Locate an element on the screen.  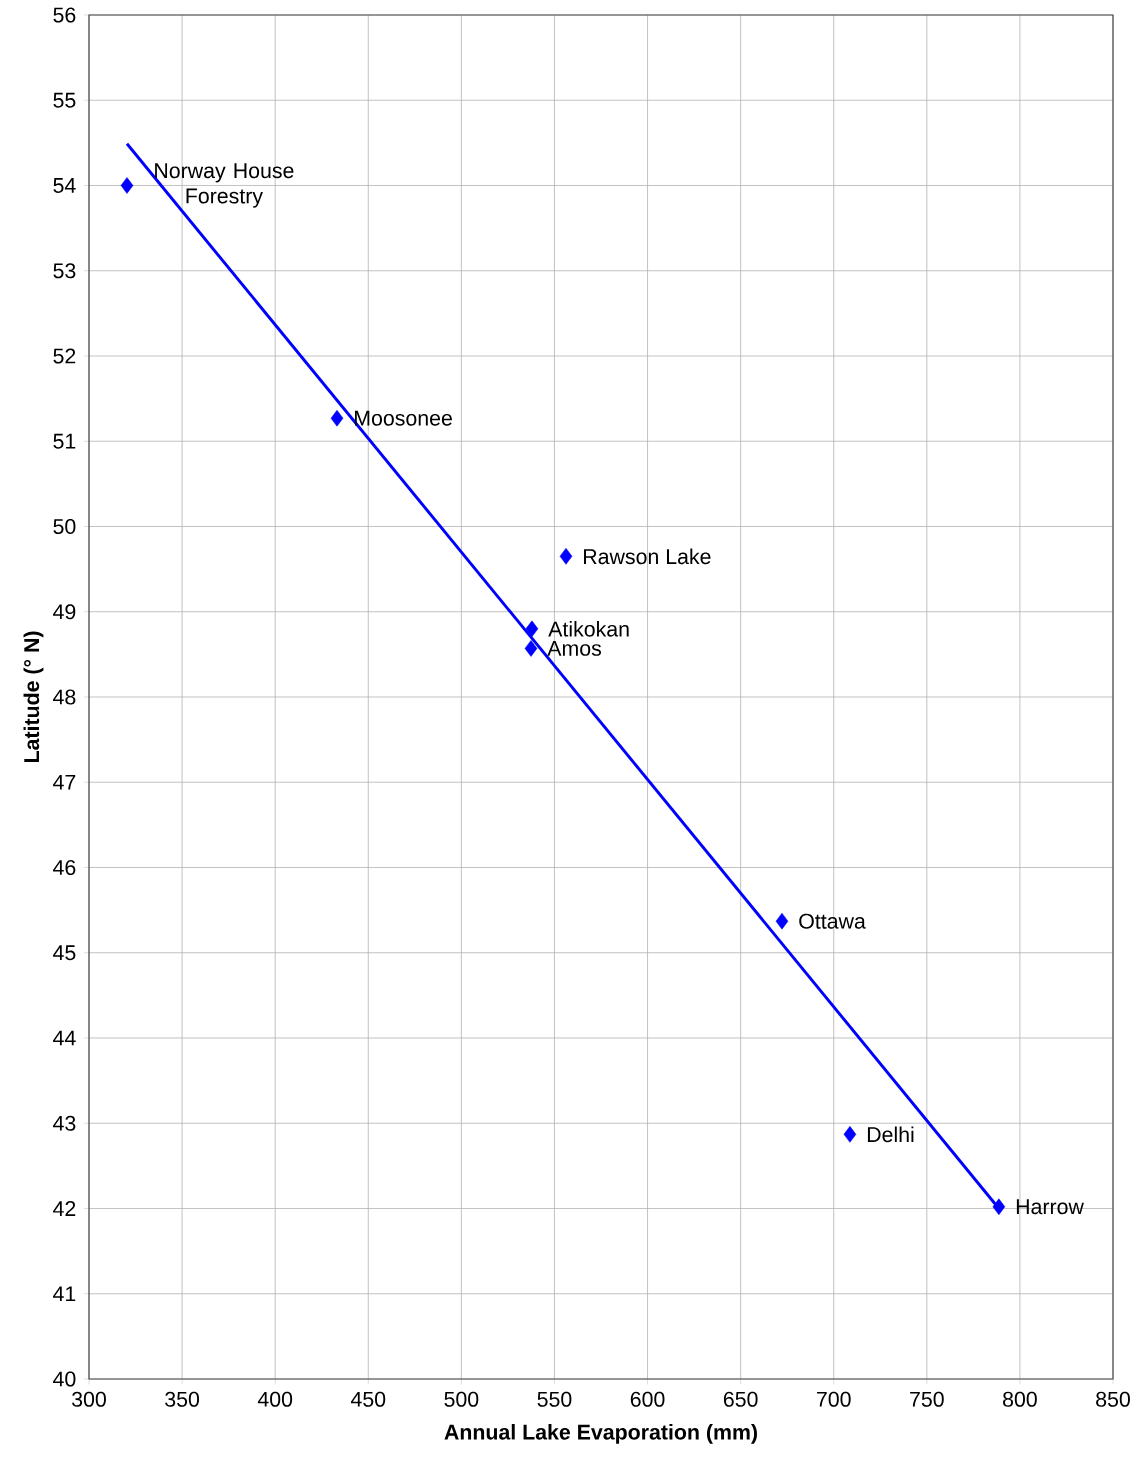
y-tick-label: 53 is located at coordinates (64, 271).